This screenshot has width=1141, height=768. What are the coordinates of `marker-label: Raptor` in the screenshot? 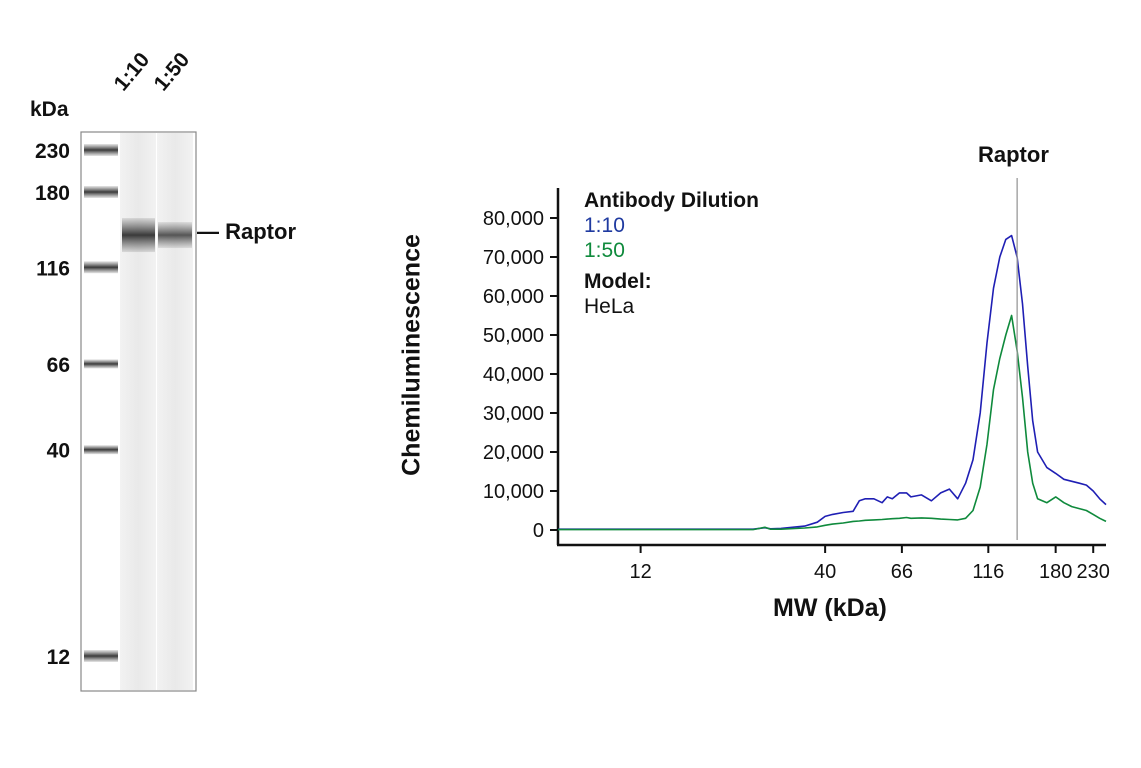 It's located at (1013, 154).